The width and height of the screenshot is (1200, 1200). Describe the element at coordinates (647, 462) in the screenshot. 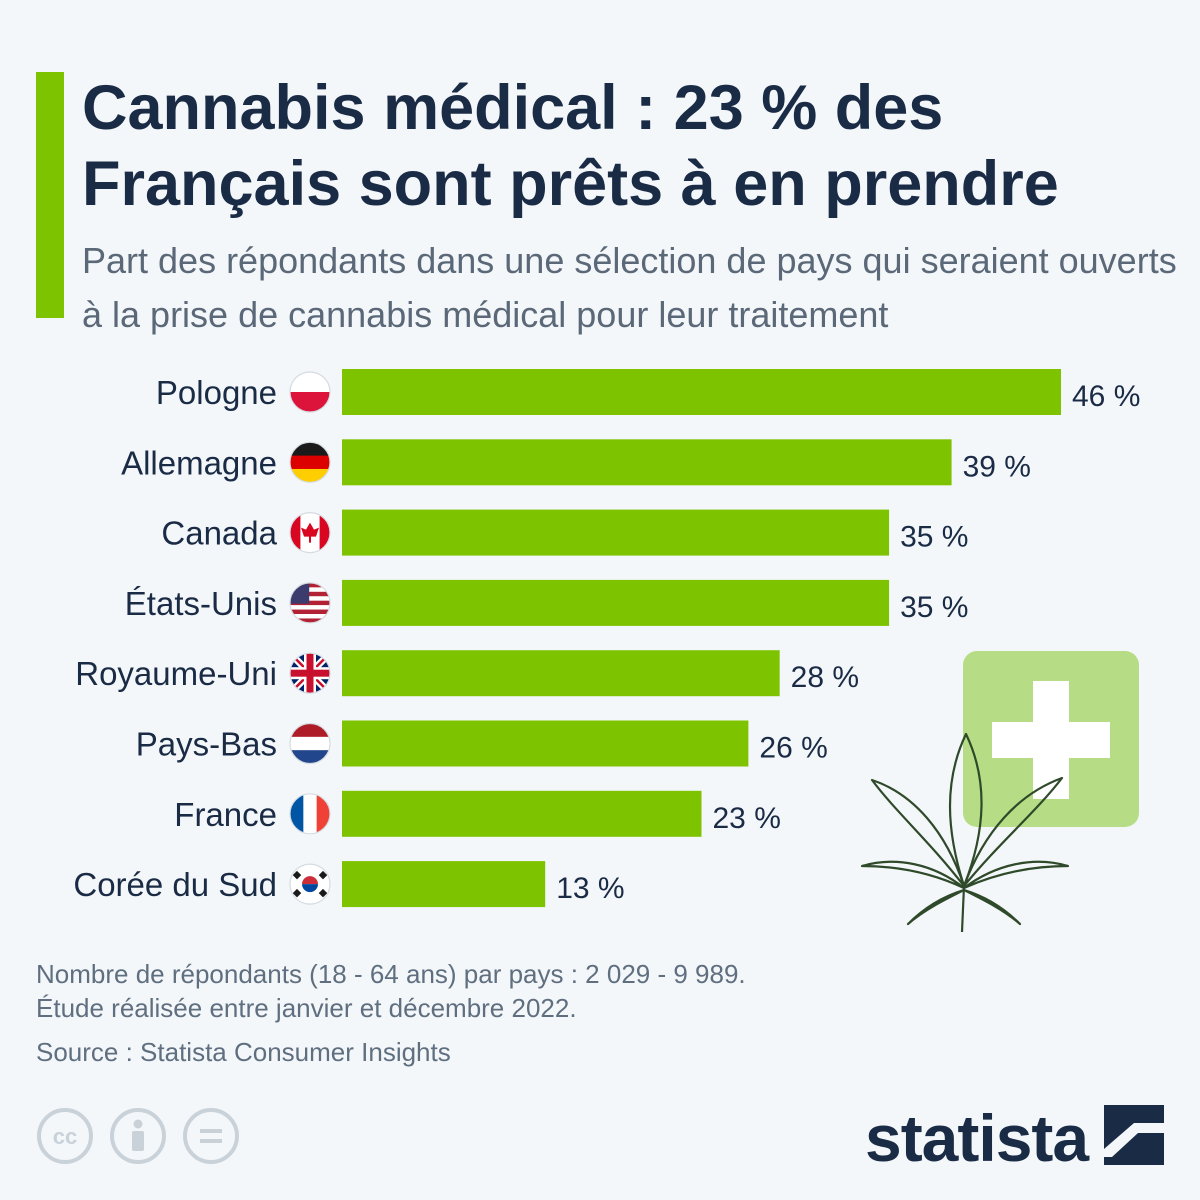

I see `bar-germany` at that location.